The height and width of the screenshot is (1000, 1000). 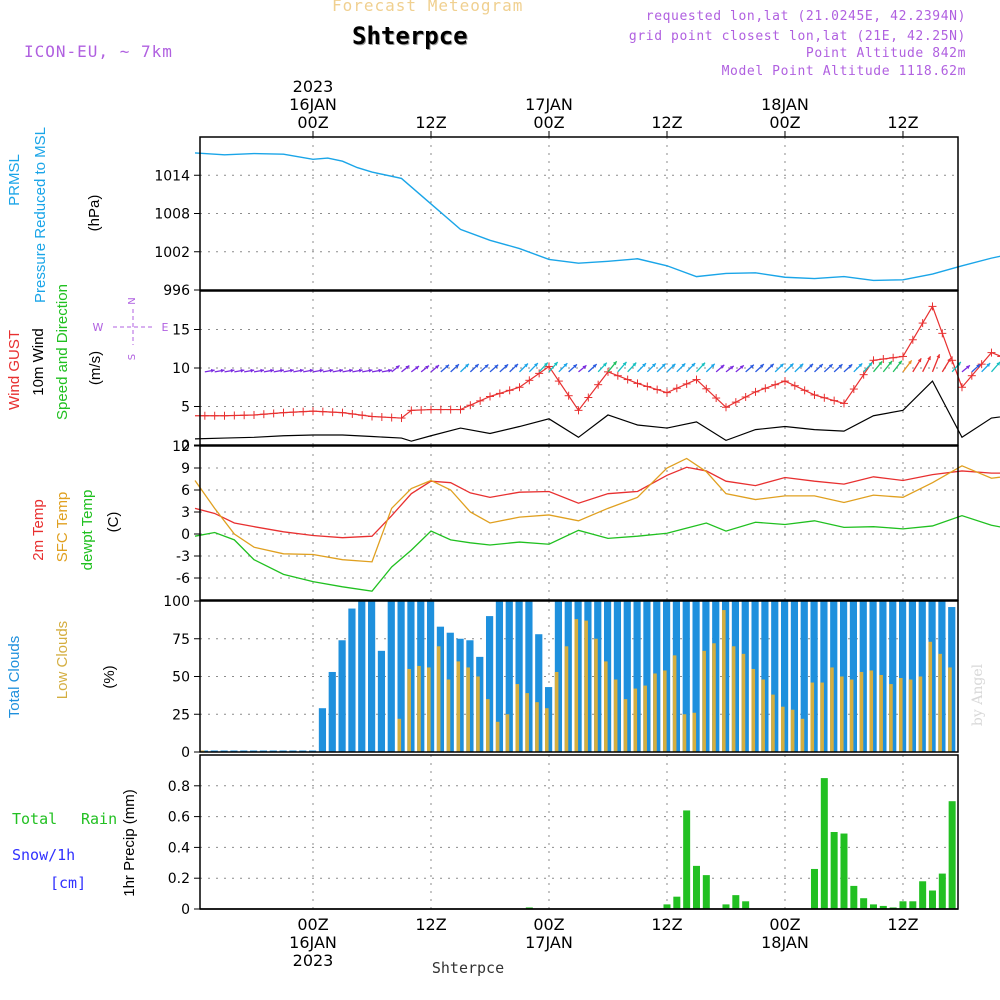 I want to click on precip-label-rain: Rain, so click(x=99, y=819).